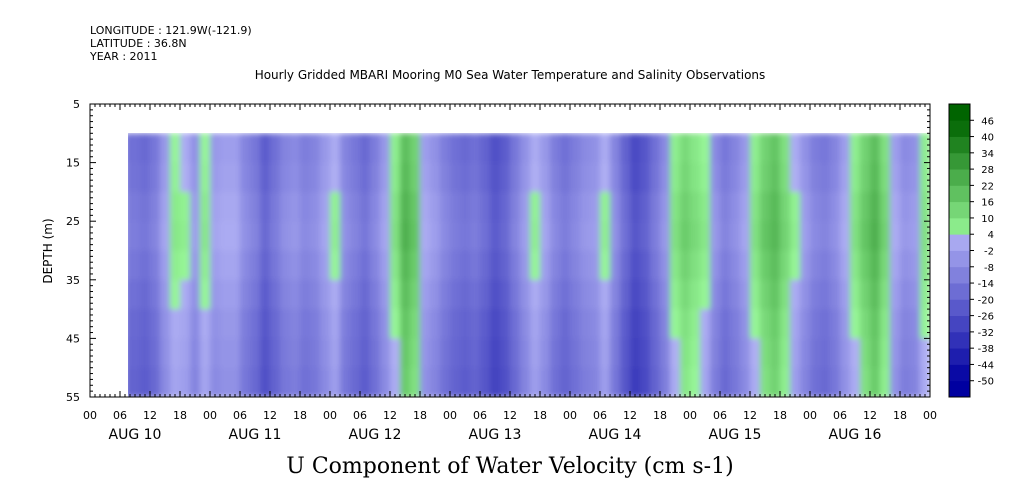 Image resolution: width=1009 pixels, height=504 pixels. What do you see at coordinates (986, 349) in the screenshot?
I see `colorbar-label: -38` at bounding box center [986, 349].